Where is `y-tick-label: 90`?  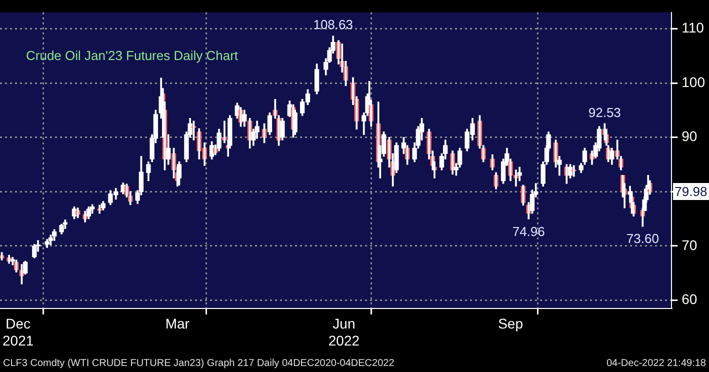 y-tick-label: 90 is located at coordinates (690, 136).